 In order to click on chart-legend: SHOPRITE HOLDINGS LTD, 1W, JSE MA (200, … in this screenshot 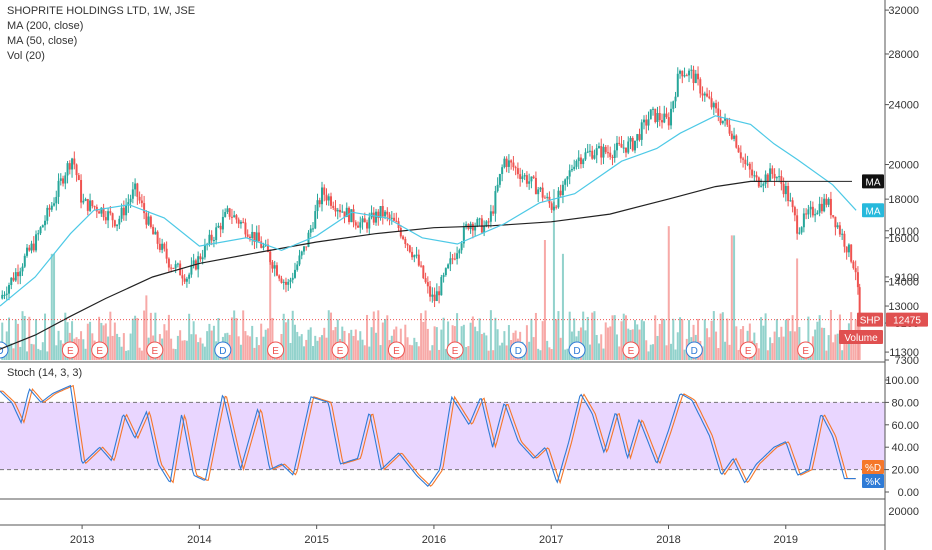, I will do `click(101, 34)`.